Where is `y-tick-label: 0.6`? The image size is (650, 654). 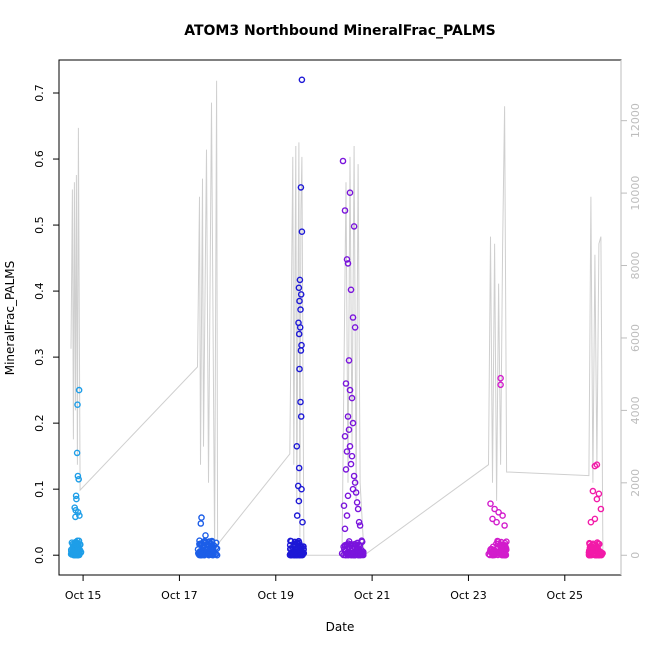
y-tick-label: 0.6 is located at coordinates (39, 159).